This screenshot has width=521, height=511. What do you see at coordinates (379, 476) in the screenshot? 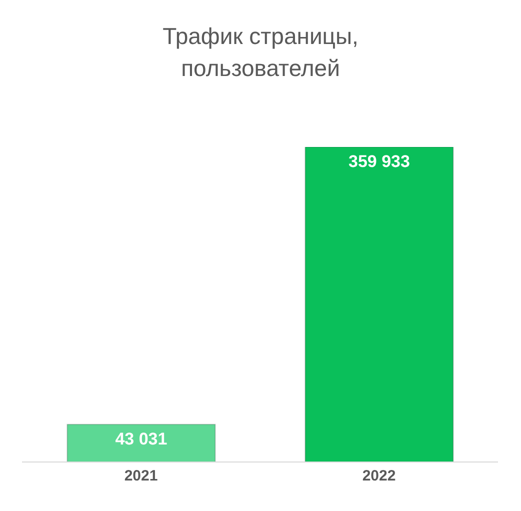
I see `x-tick-label: 2022` at bounding box center [379, 476].